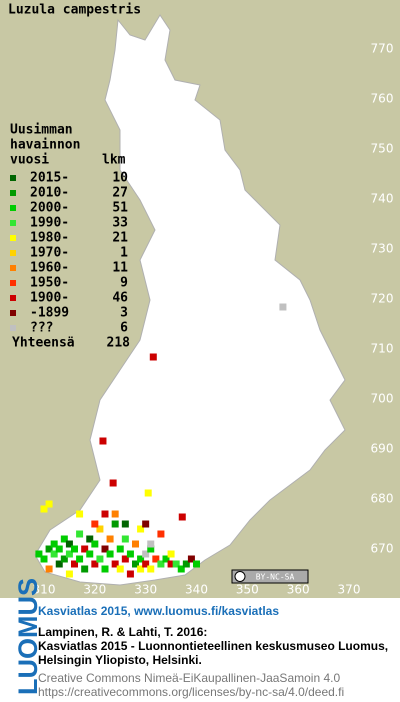 Image resolution: width=400 pixels, height=702 pixels. Describe the element at coordinates (382, 249) in the screenshot. I see `y-tick-label: 730` at that location.